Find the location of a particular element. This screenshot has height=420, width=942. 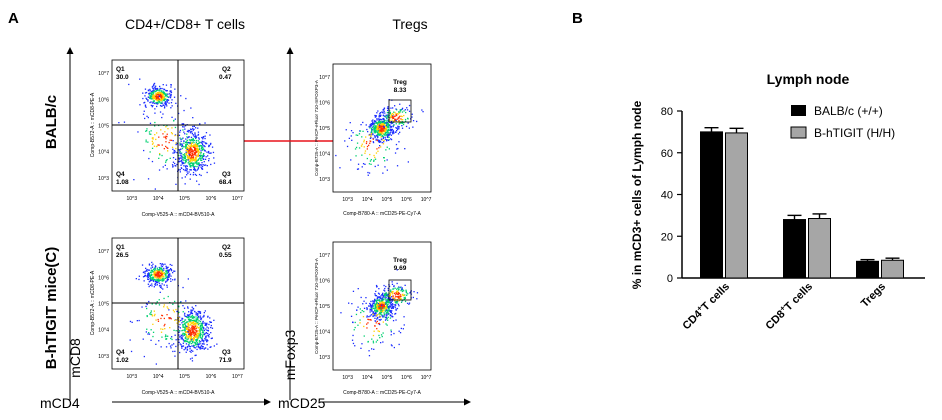

x-tick-label-1: CD8+T cells is located at coordinates (788, 305).